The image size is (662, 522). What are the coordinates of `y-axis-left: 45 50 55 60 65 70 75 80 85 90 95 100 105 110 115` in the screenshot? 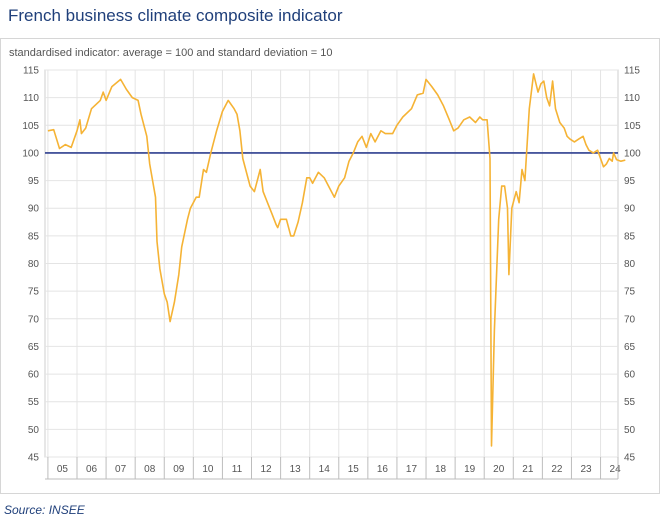 It's located at (30, 265).